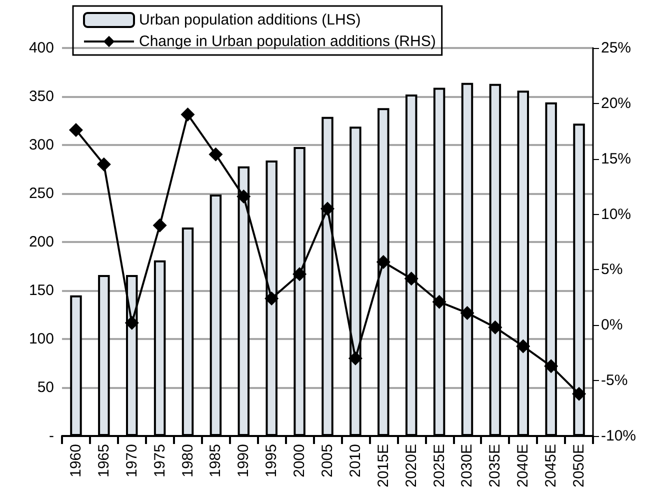 This screenshot has height=500, width=657. I want to click on x-tick-label: 1975, so click(159, 461).